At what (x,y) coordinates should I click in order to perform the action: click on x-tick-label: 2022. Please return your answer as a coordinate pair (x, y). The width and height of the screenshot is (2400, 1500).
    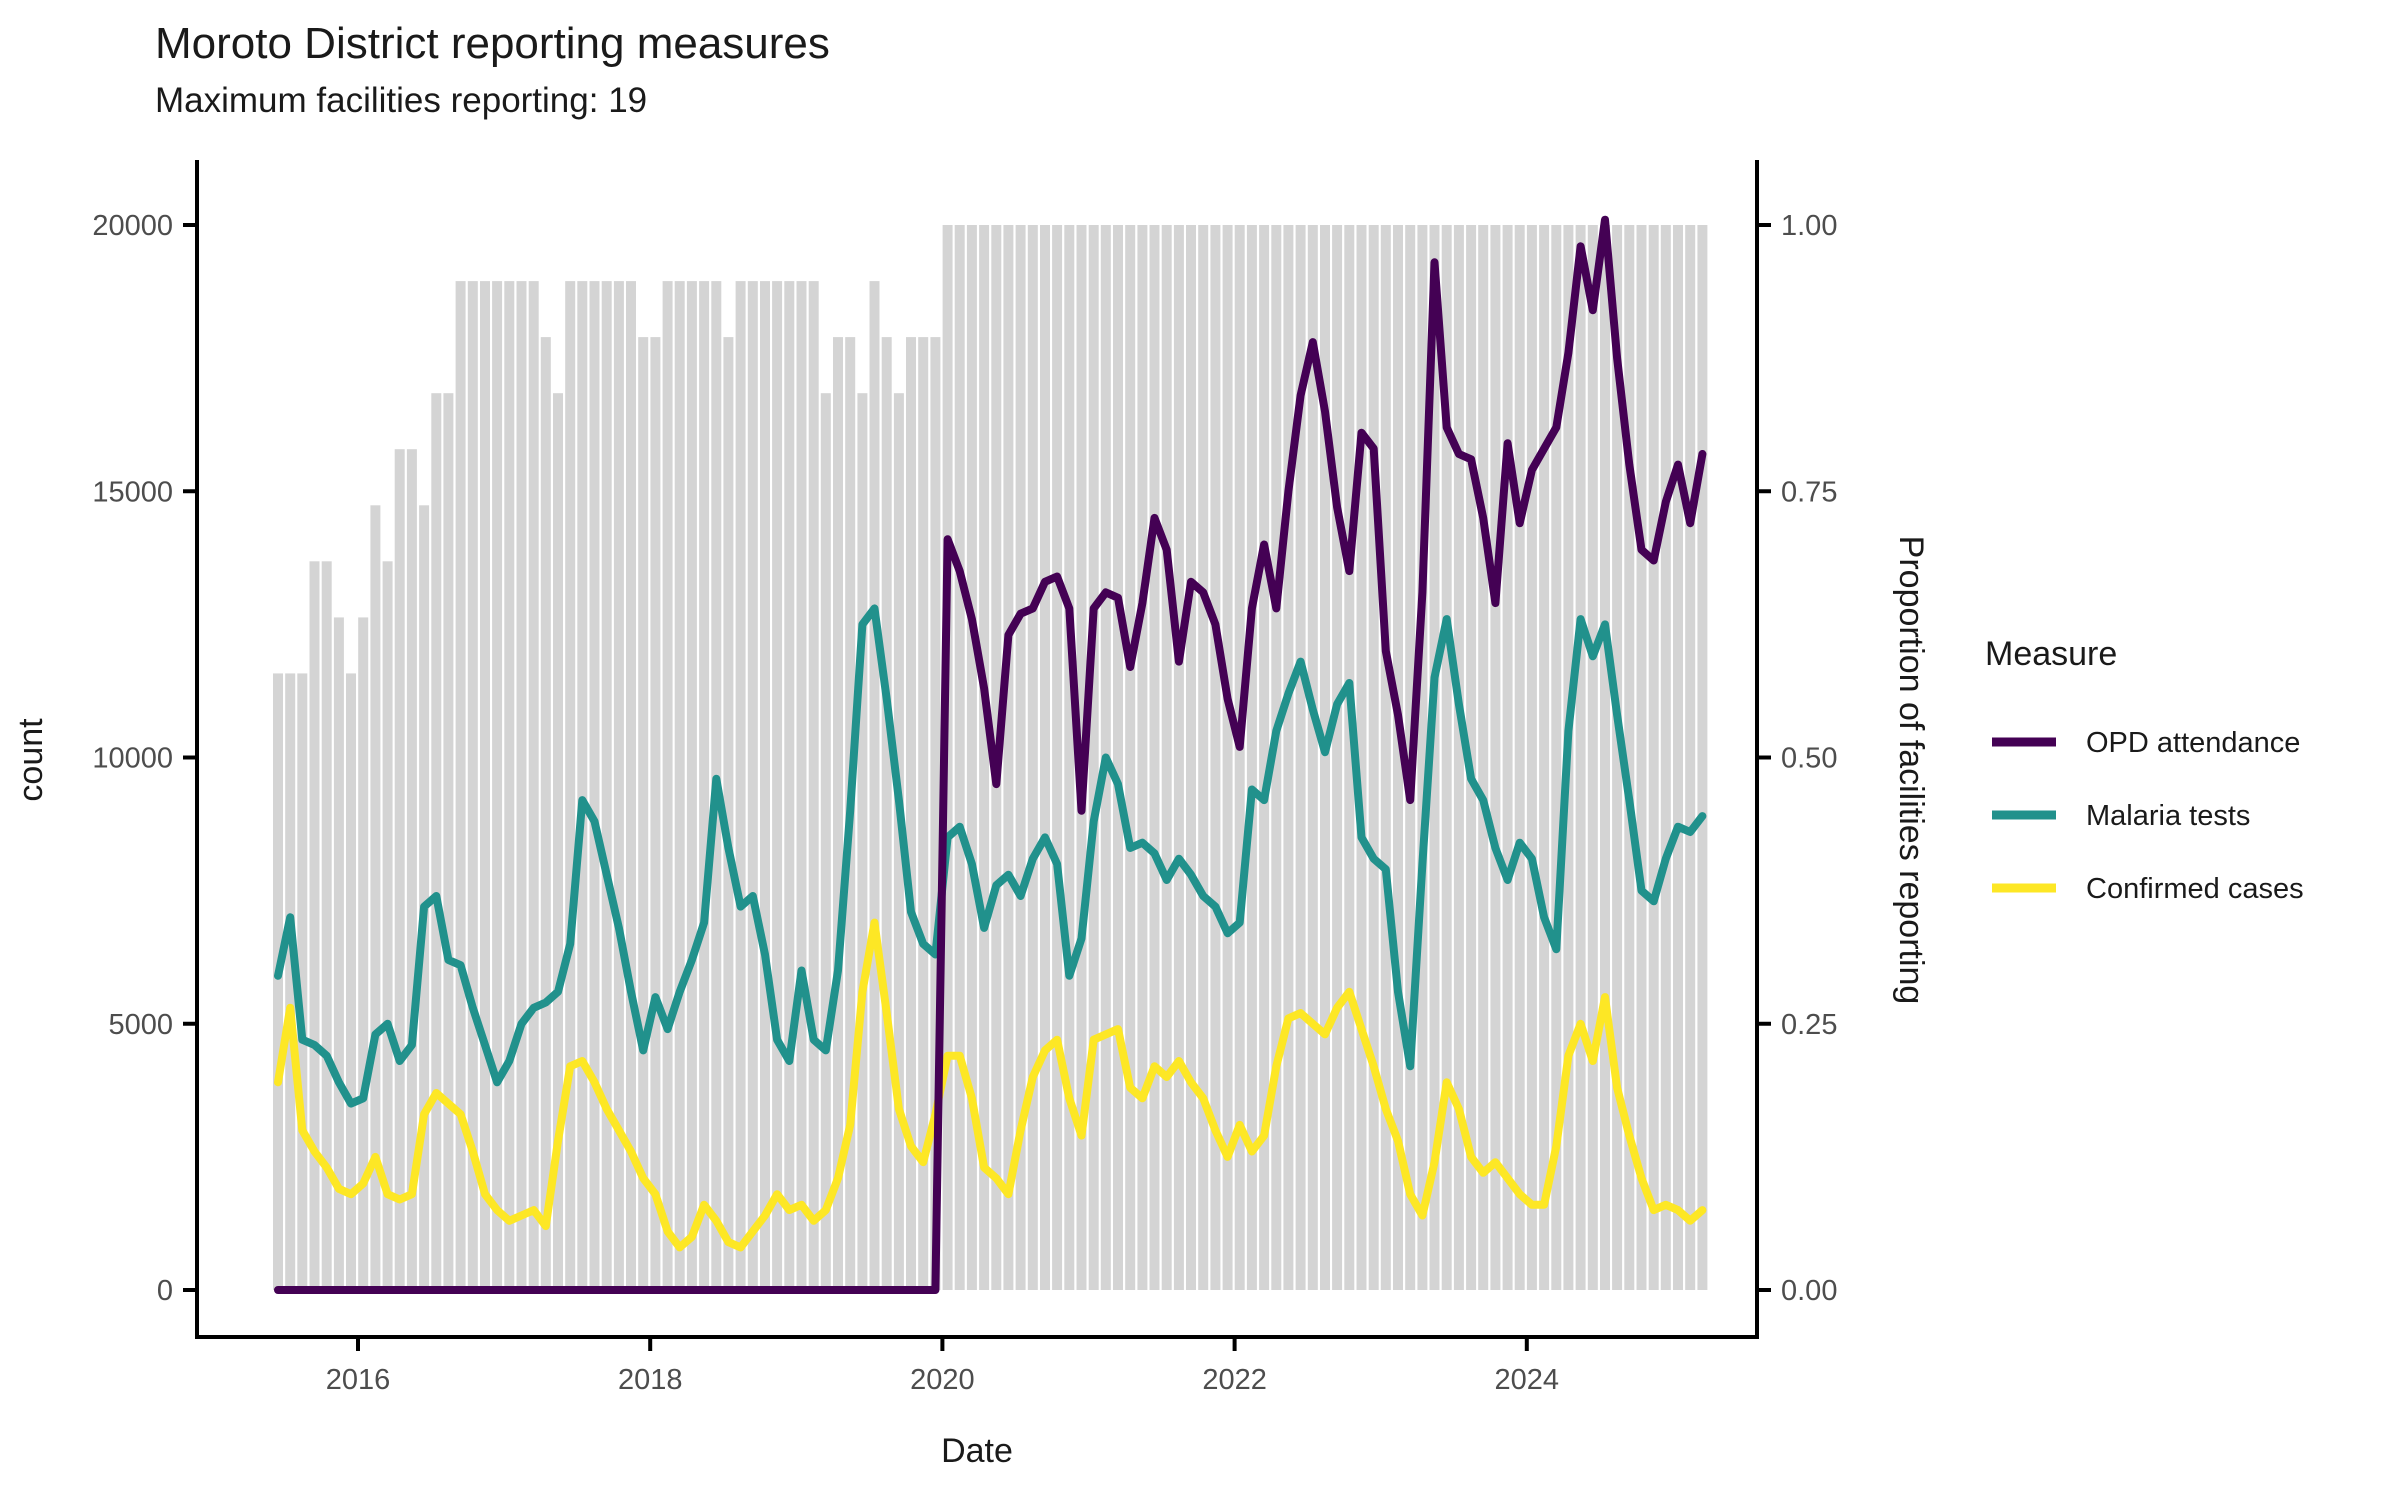
    Looking at the image, I should click on (1234, 1380).